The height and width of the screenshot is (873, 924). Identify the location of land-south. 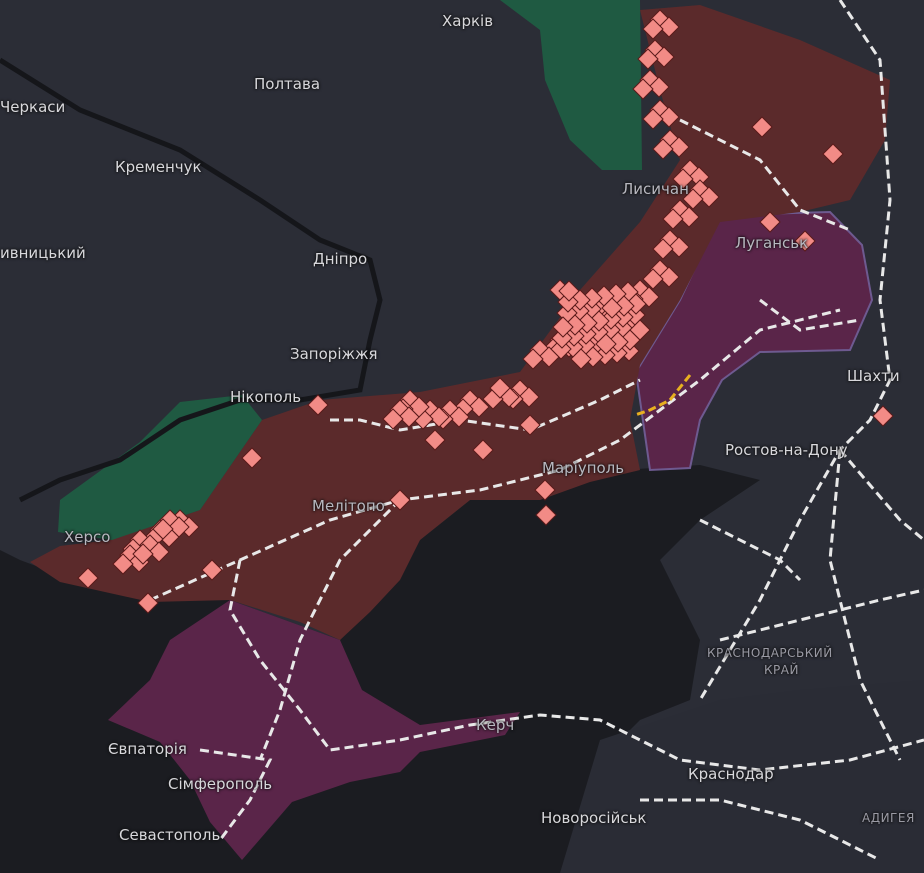
(742, 776).